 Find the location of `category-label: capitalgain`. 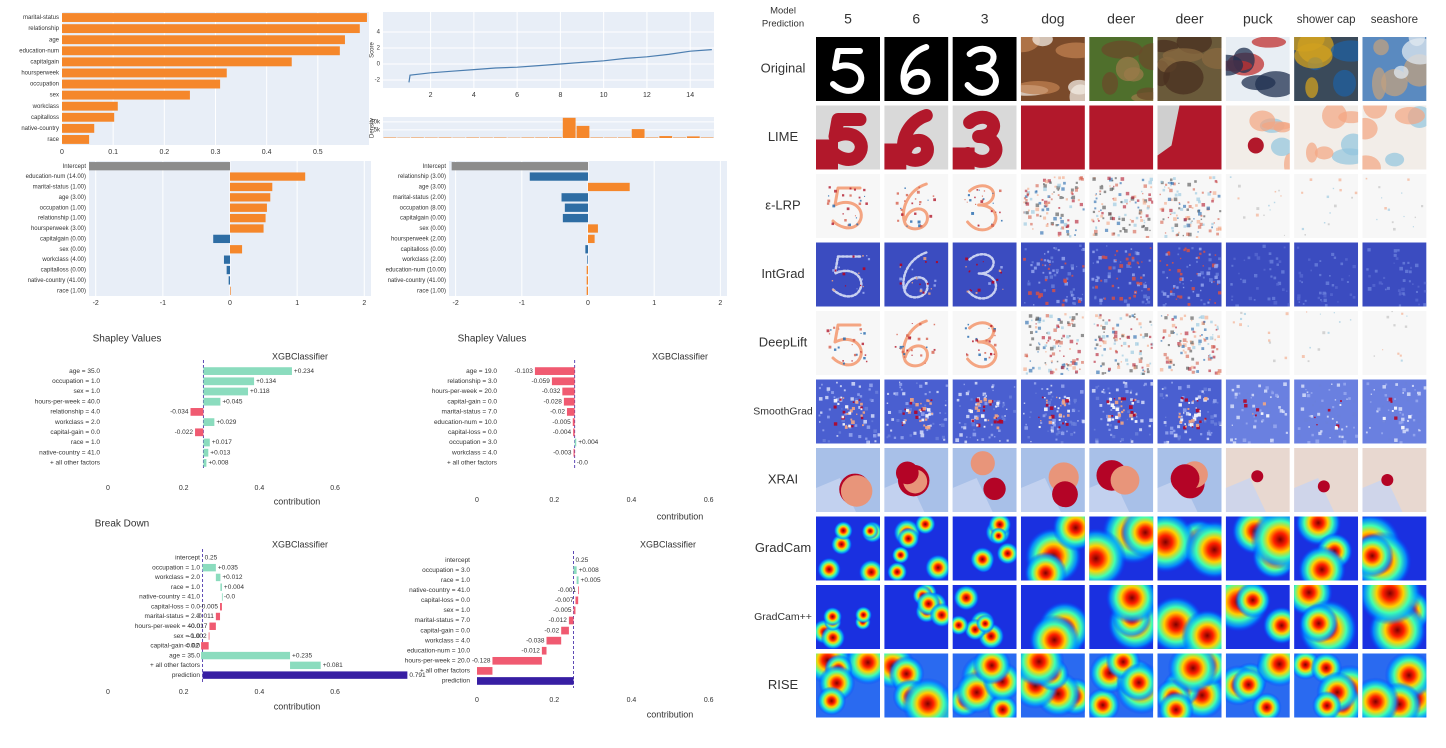

category-label: capitalgain is located at coordinates (44, 62).